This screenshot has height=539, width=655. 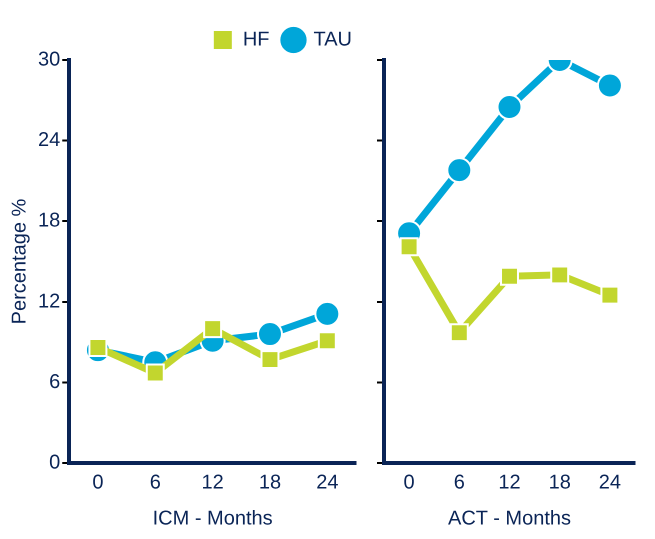 What do you see at coordinates (19, 261) in the screenshot?
I see `y-axis-title: Percentage %` at bounding box center [19, 261].